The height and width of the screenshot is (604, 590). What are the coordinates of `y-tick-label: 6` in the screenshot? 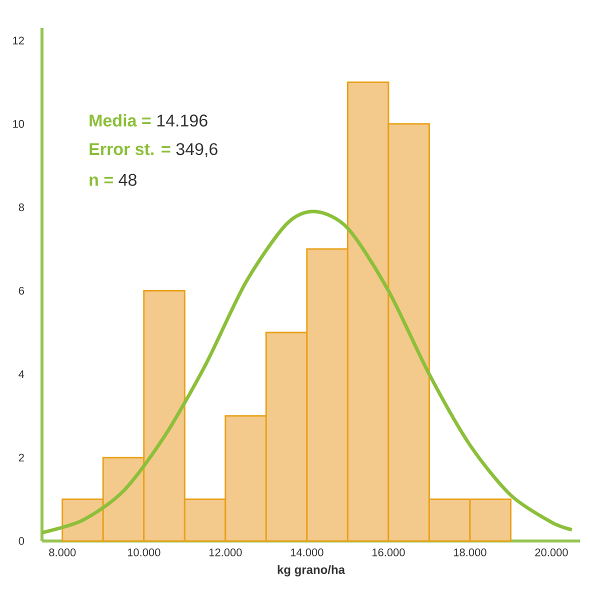 It's located at (21, 290).